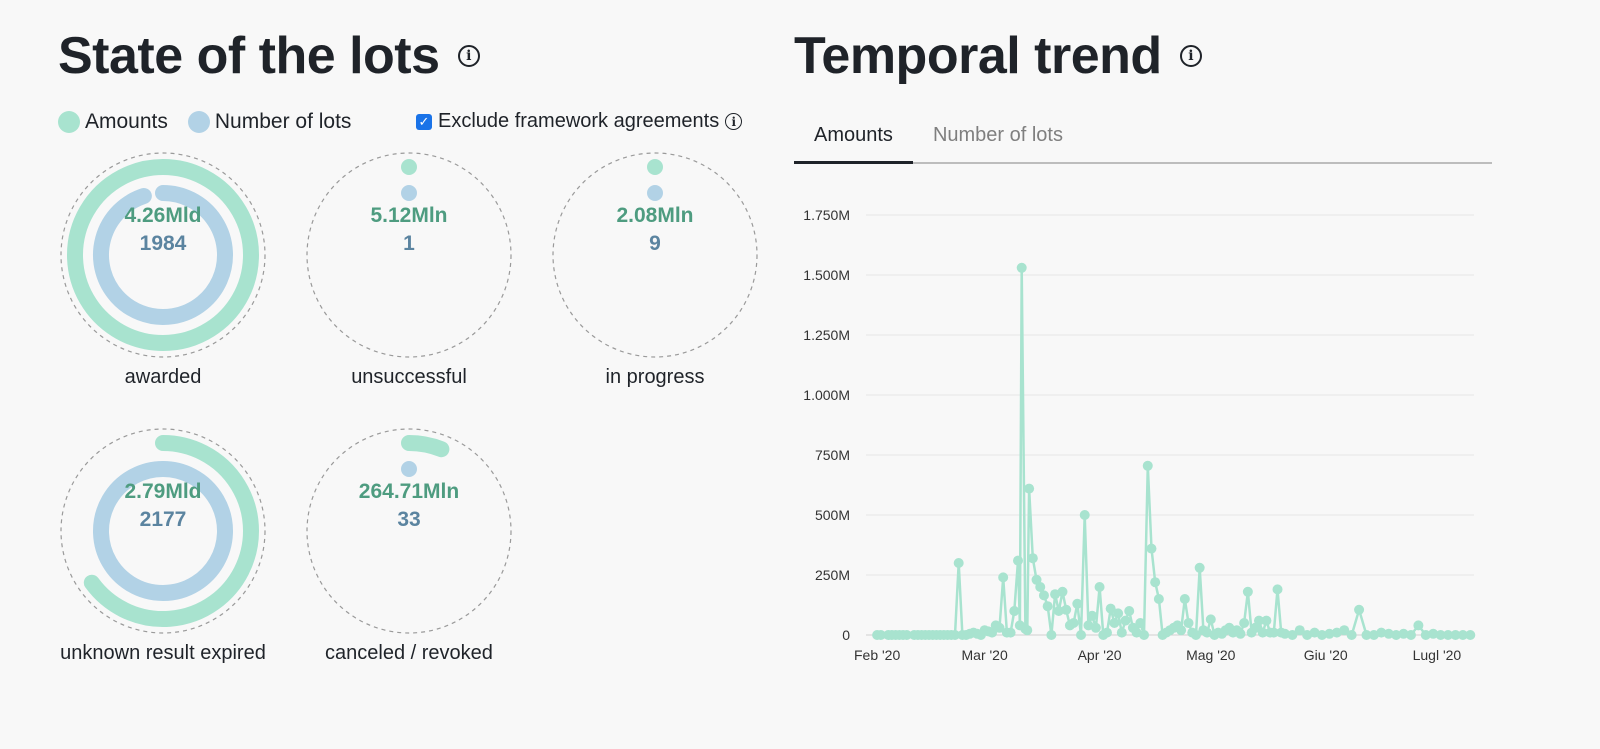 Image resolution: width=1600 pixels, height=749 pixels. Describe the element at coordinates (985, 655) in the screenshot. I see `x-tick-label: Mar '20` at that location.